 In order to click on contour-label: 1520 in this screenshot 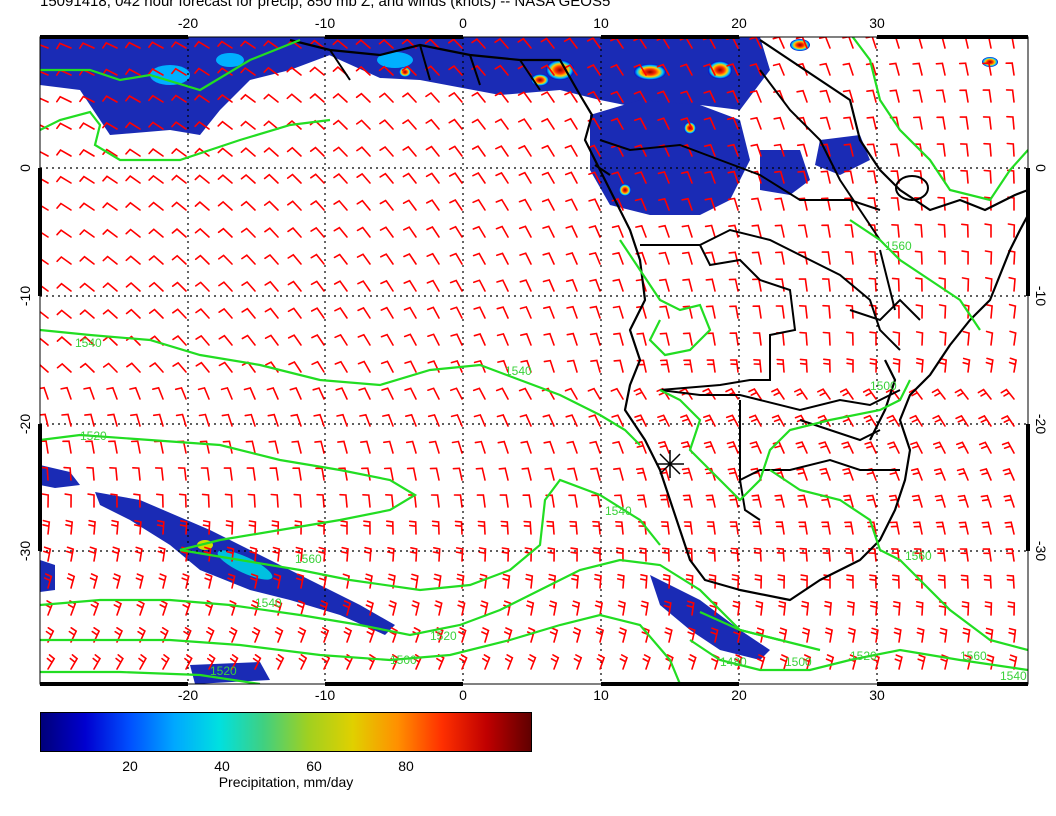, I will do `click(863, 656)`.